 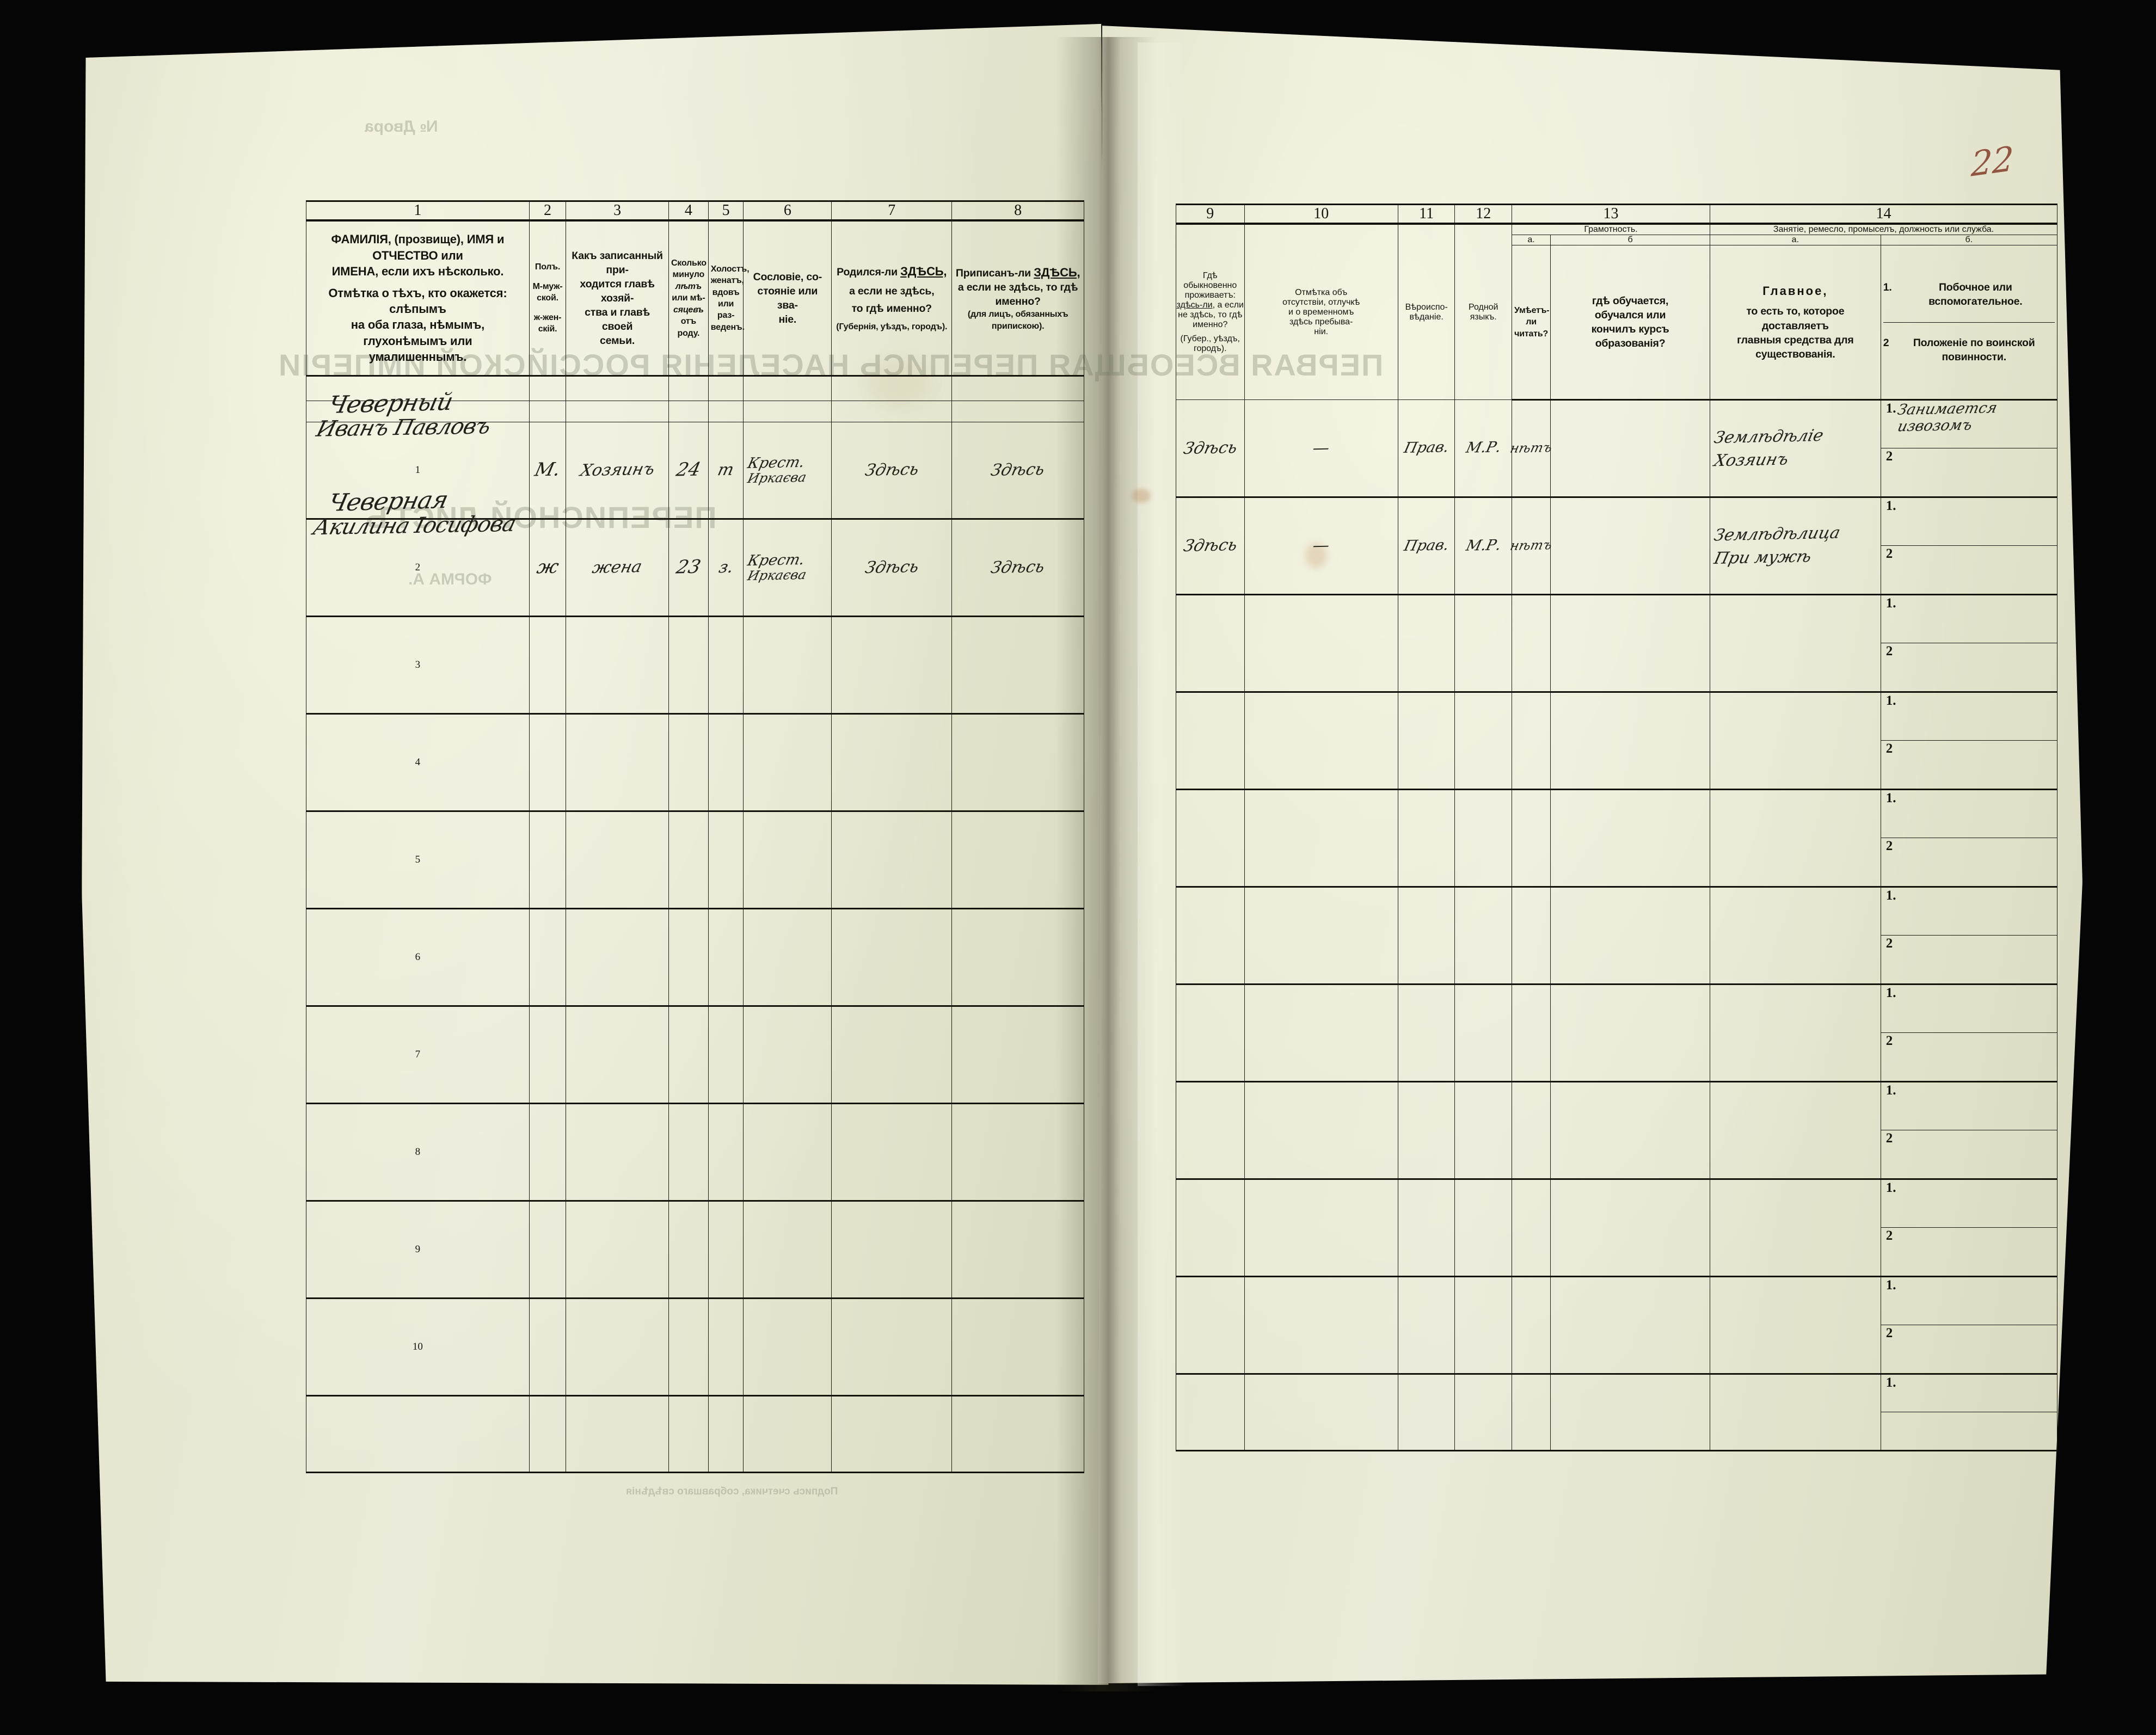 I want to click on table-row: 6, so click(x=695, y=958).